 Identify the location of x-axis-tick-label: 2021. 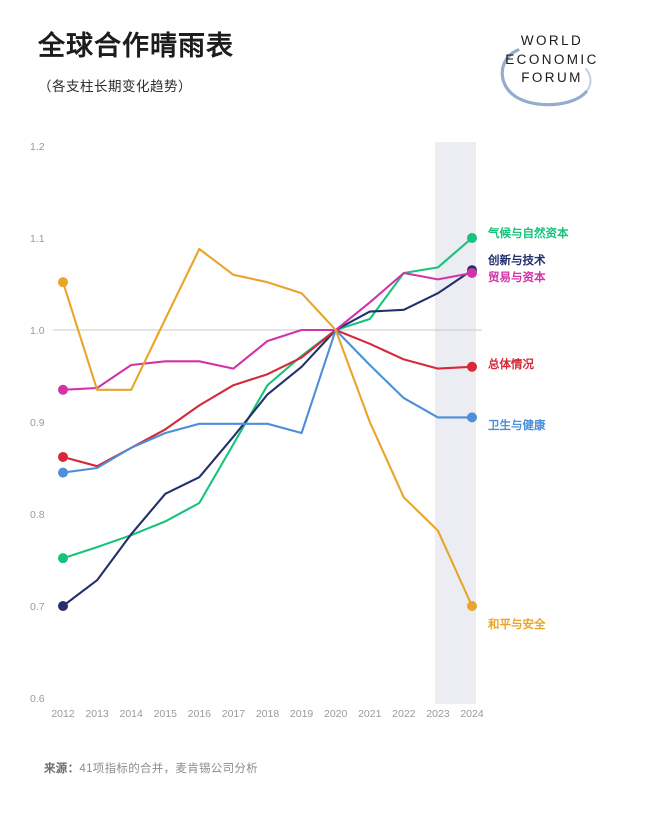
(370, 714).